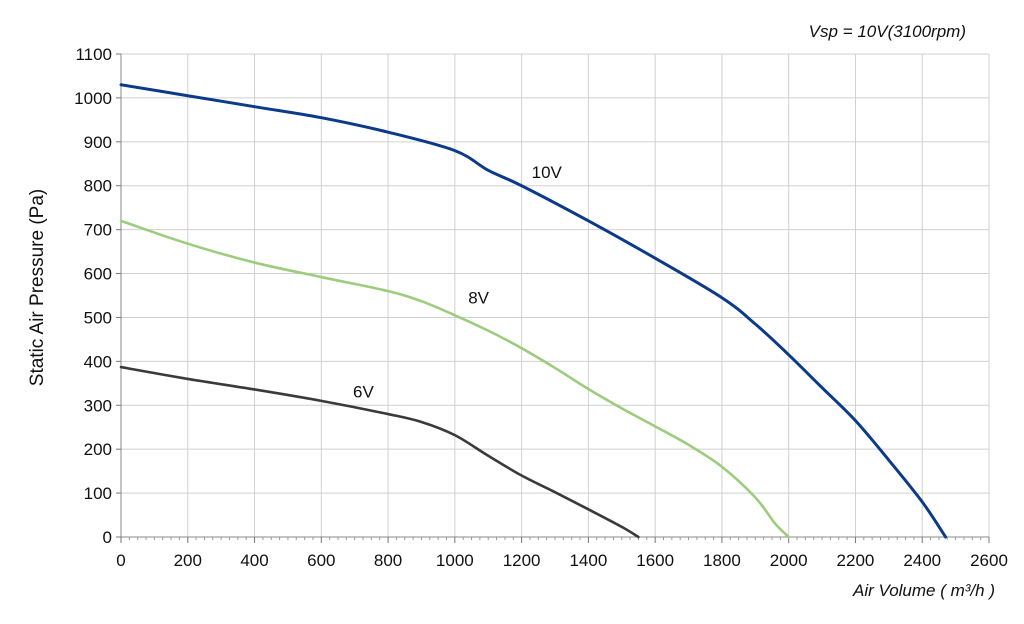 The width and height of the screenshot is (1024, 624). What do you see at coordinates (455, 560) in the screenshot?
I see `x-tick-label: 1000` at bounding box center [455, 560].